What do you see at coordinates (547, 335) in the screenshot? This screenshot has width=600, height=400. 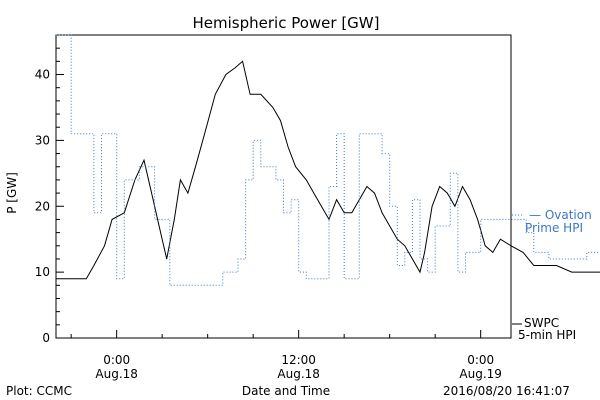 I see `legend-swpc-line2: 5-min HPI` at bounding box center [547, 335].